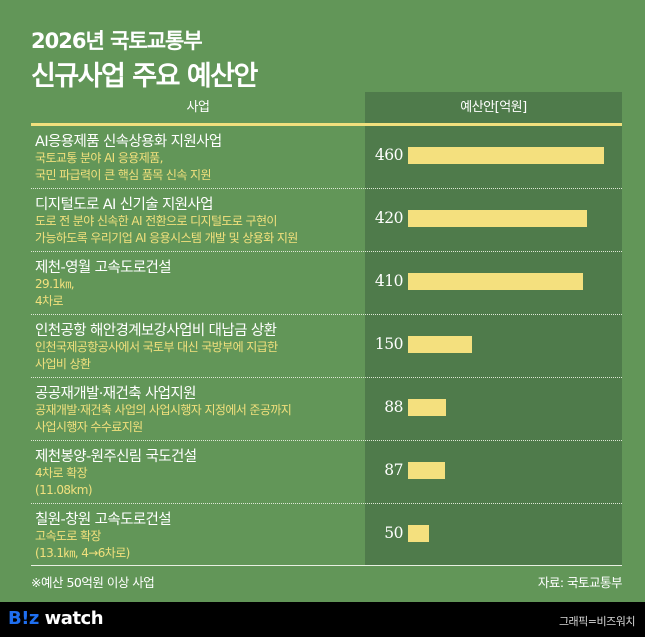 The image size is (645, 637). What do you see at coordinates (55, 292) in the screenshot?
I see `project-desc: 29.1㎞, 4차로` at bounding box center [55, 292].